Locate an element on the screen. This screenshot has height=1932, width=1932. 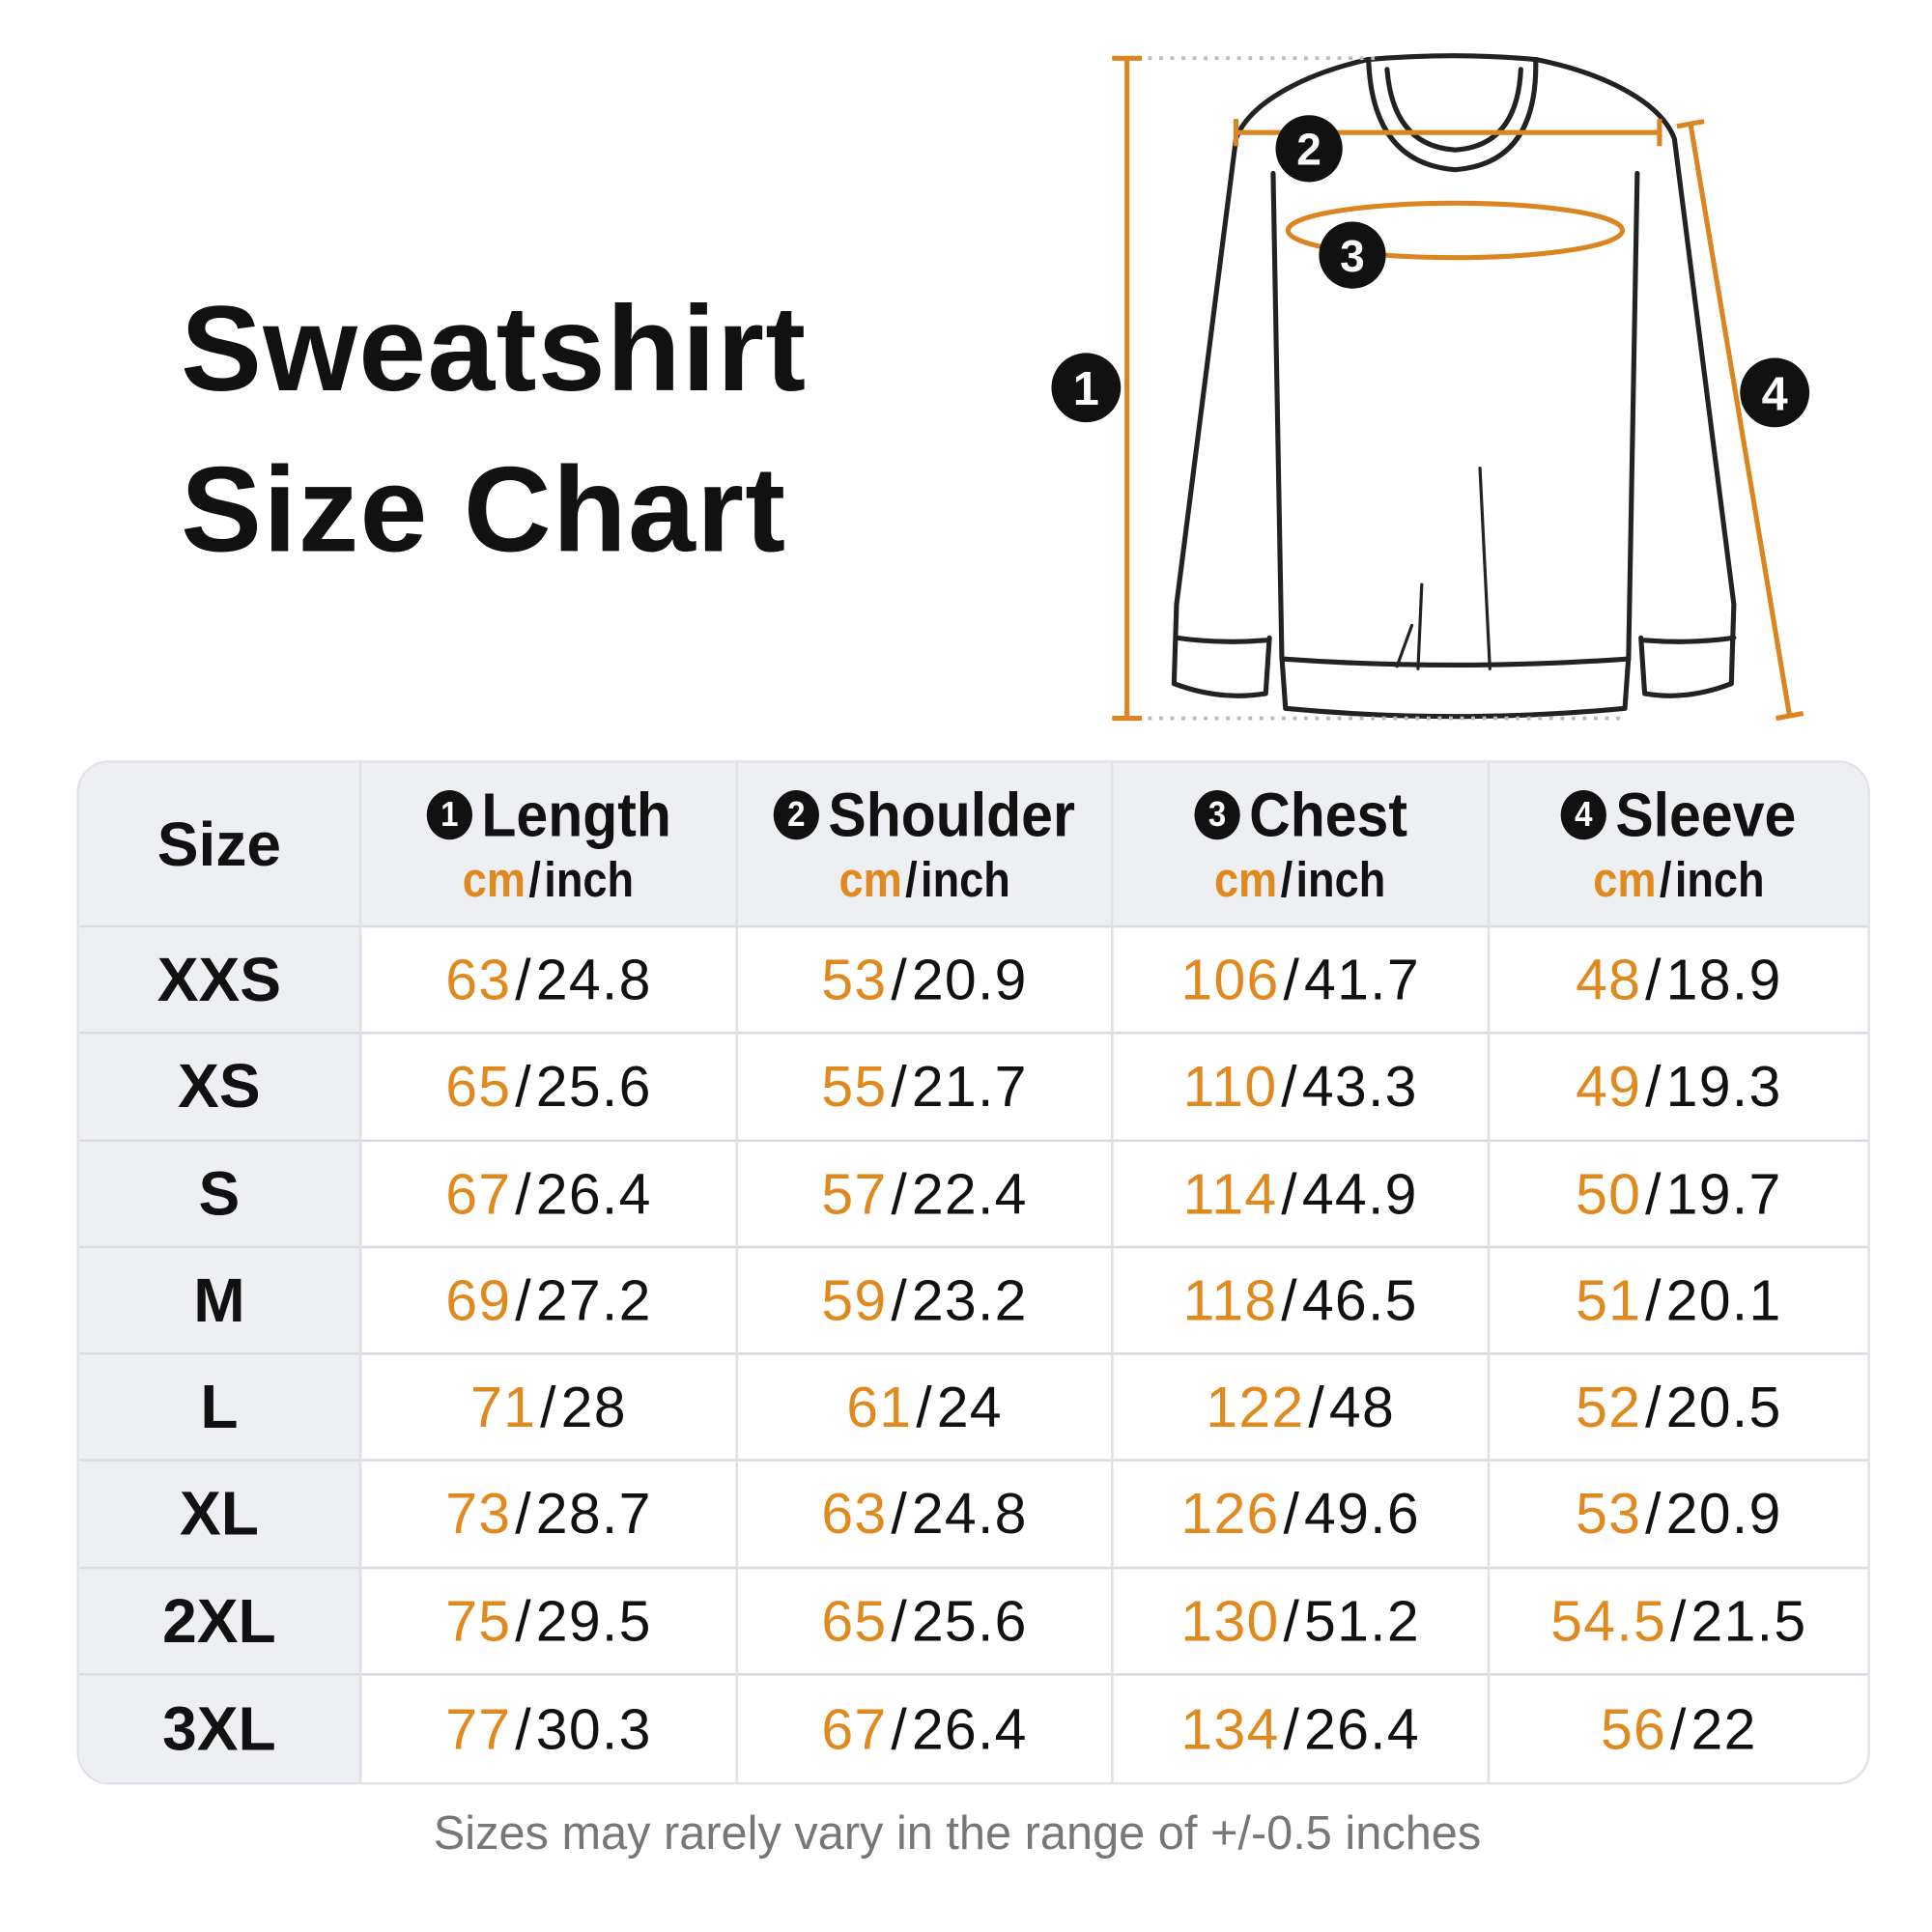
measurement-cell: 67/26.4 is located at coordinates (926, 1728).